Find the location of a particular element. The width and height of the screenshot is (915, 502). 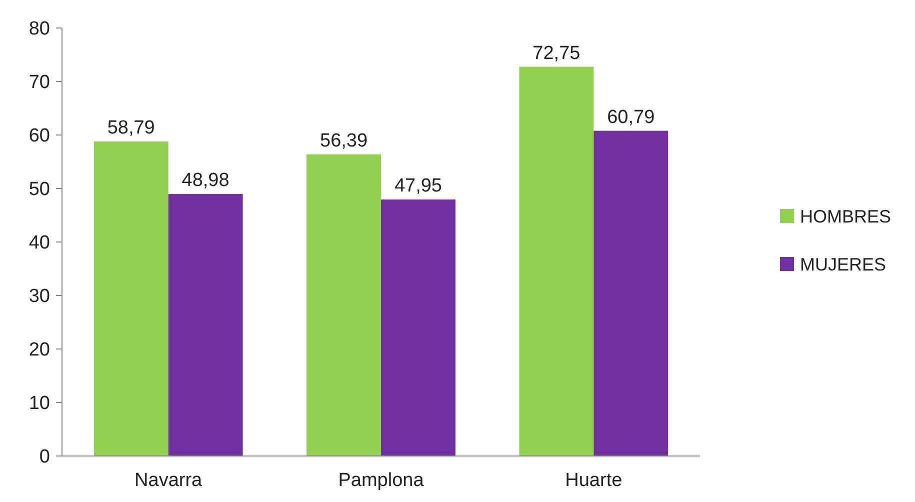

y-tick-label: 50 is located at coordinates (39, 189).